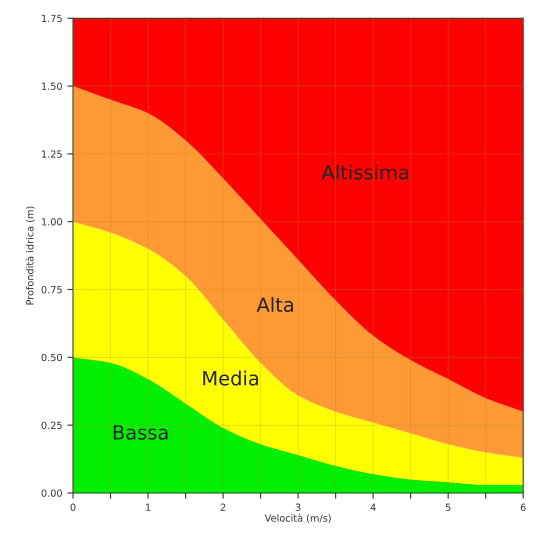  I want to click on series-label: Alta, so click(274, 304).